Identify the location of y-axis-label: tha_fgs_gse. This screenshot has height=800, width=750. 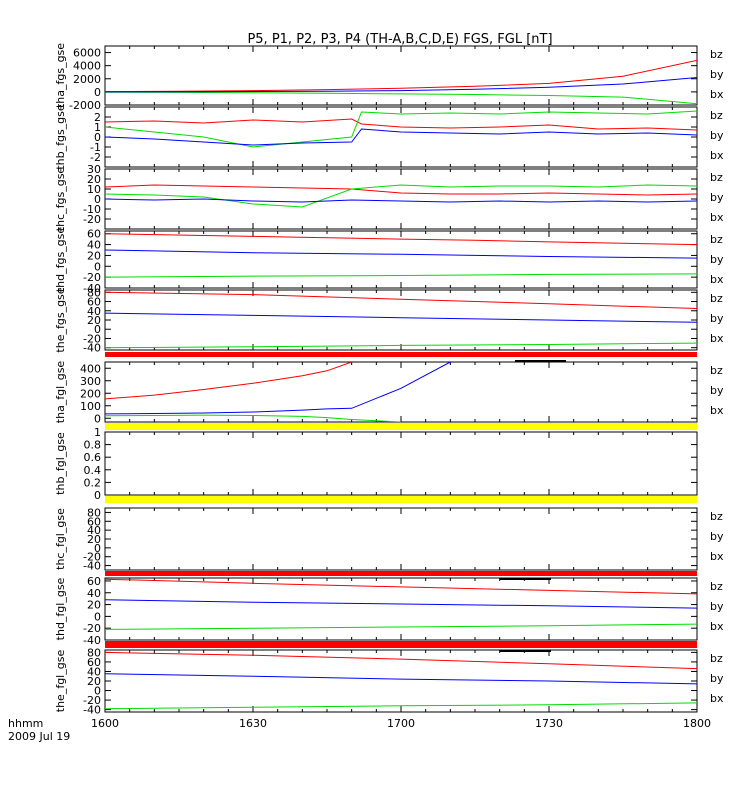
(60, 75).